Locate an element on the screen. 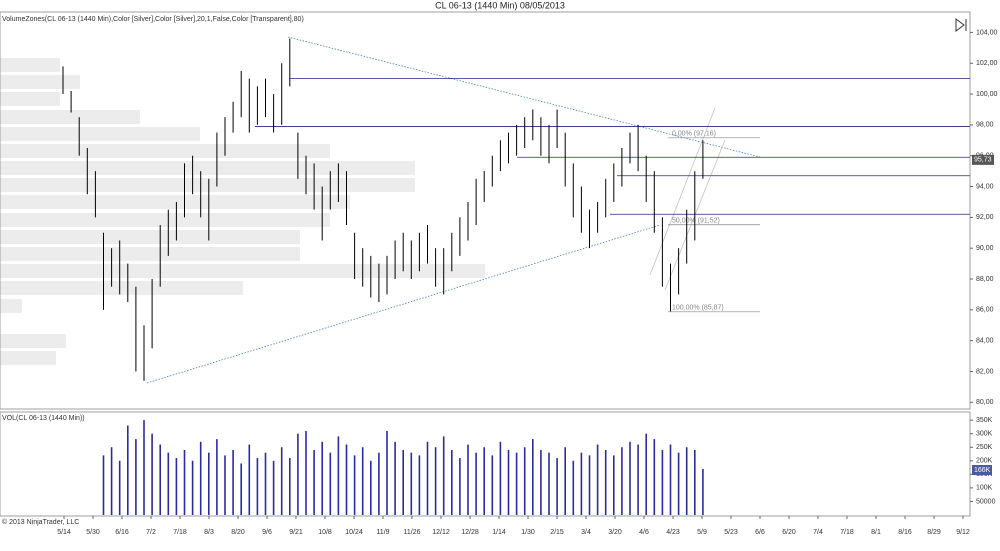  x-tick-label: 5/30 is located at coordinates (93, 532).